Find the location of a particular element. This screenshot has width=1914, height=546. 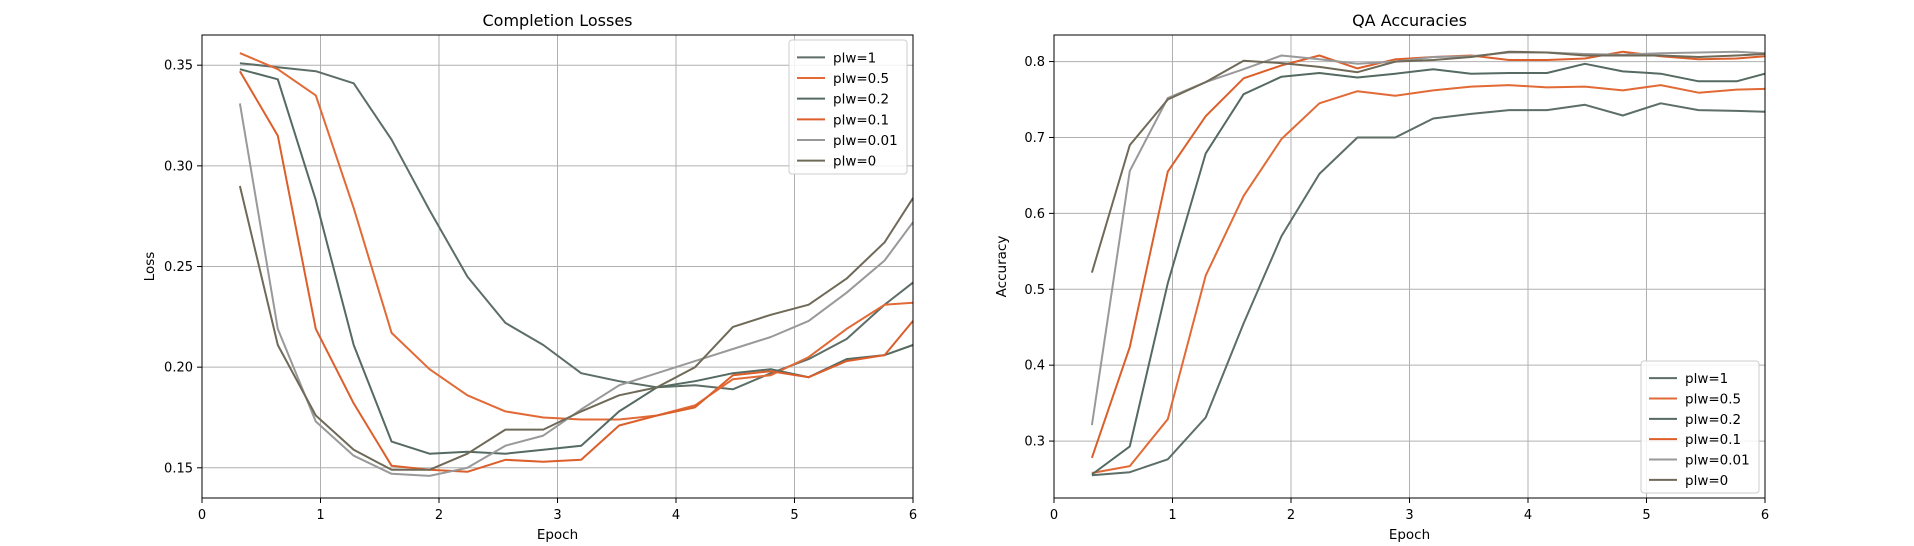

y-tick-label: 0.3 is located at coordinates (1034, 442).